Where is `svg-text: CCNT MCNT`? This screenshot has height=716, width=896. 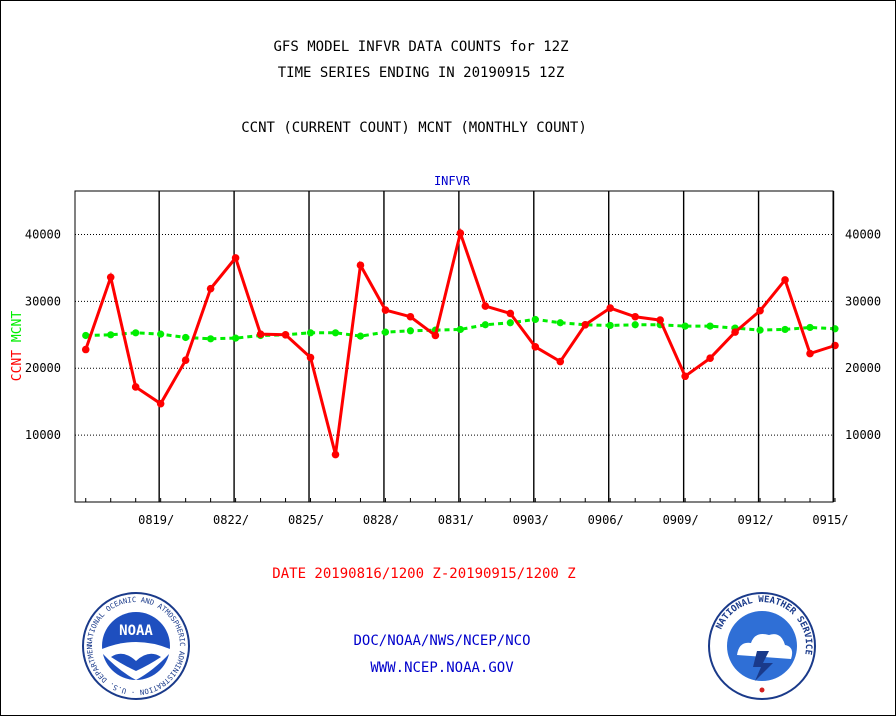 svg-text: CCNT MCNT is located at coordinates (17, 346).